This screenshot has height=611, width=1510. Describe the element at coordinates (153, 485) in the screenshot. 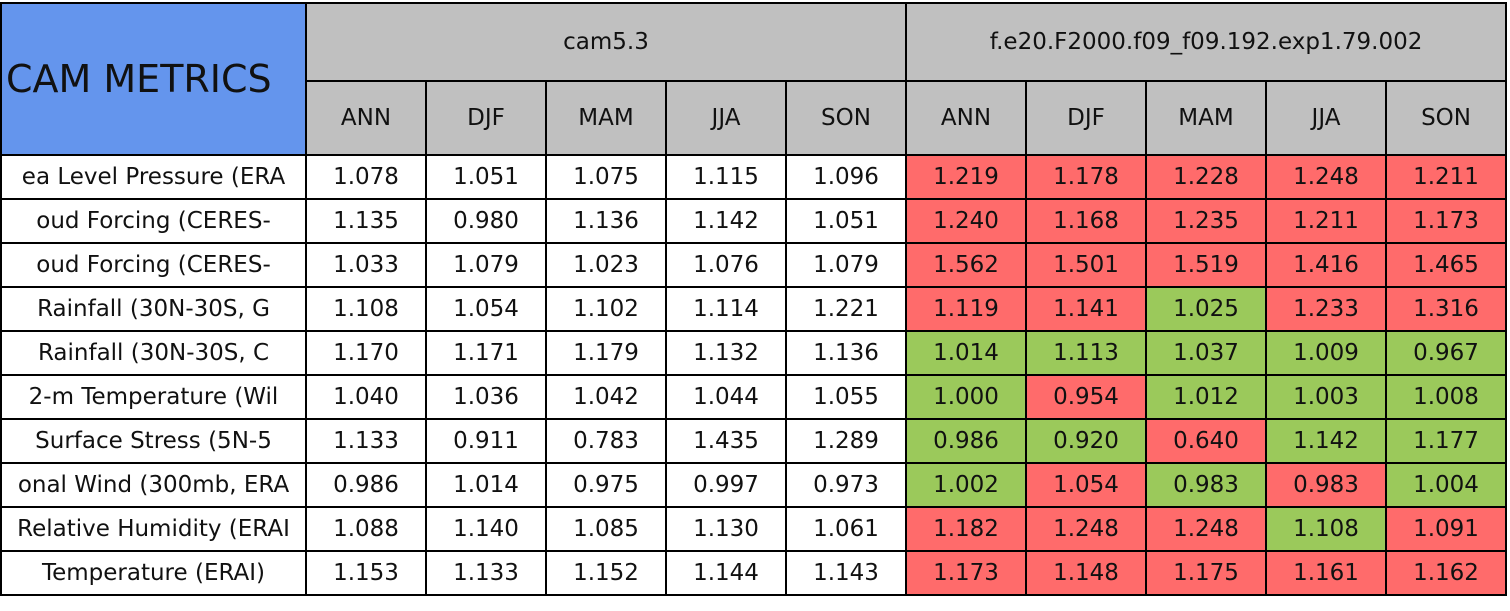

I see `row-label: onal Wind (300mb, ERA` at that location.